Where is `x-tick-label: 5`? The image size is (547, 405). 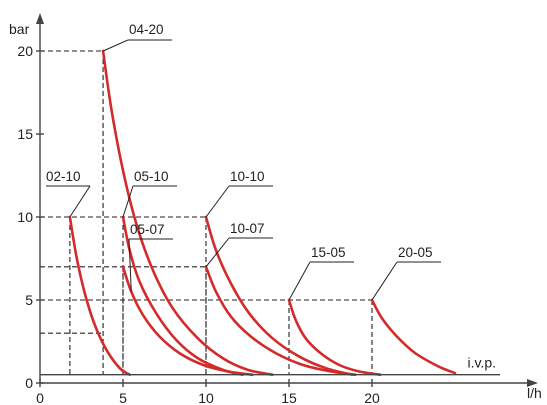 x-tick-label: 5 is located at coordinates (123, 397).